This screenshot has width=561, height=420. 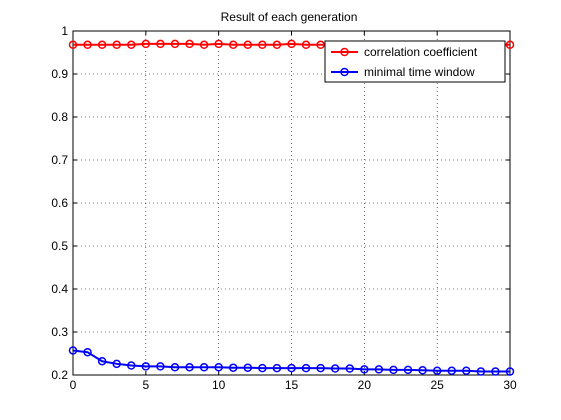 I want to click on x-tick-label: 15, so click(x=292, y=385).